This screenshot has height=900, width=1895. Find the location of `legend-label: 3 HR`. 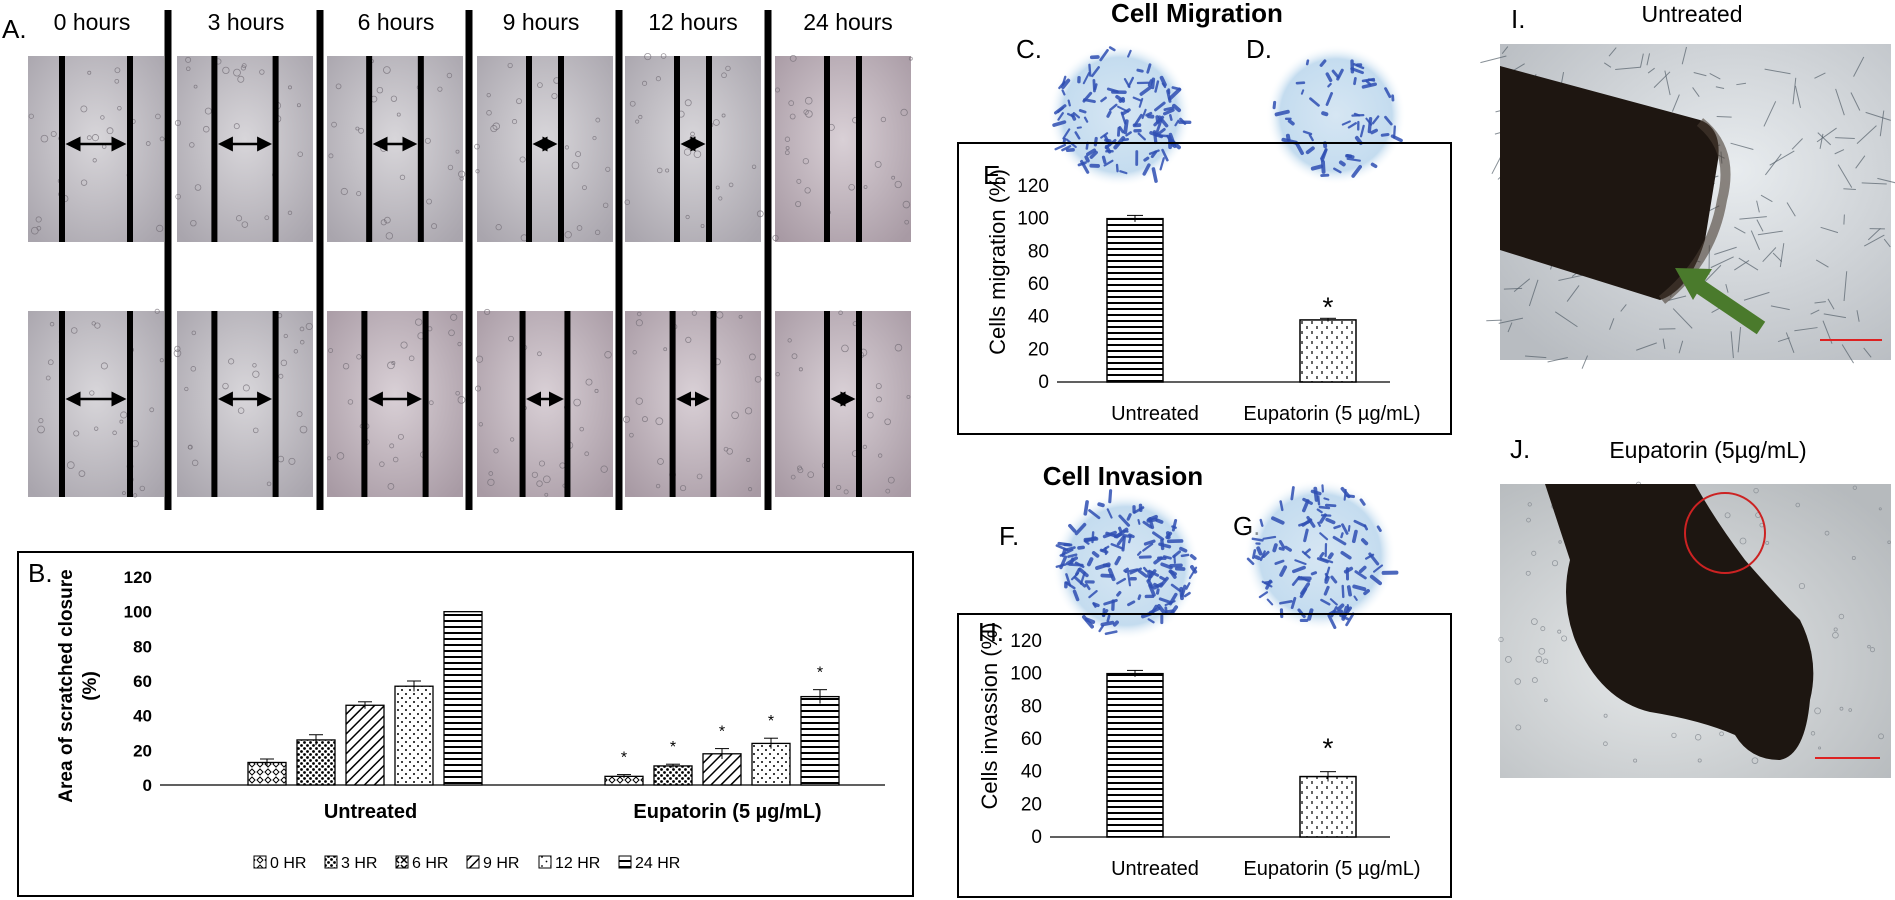

legend-label: 3 HR is located at coordinates (359, 863).